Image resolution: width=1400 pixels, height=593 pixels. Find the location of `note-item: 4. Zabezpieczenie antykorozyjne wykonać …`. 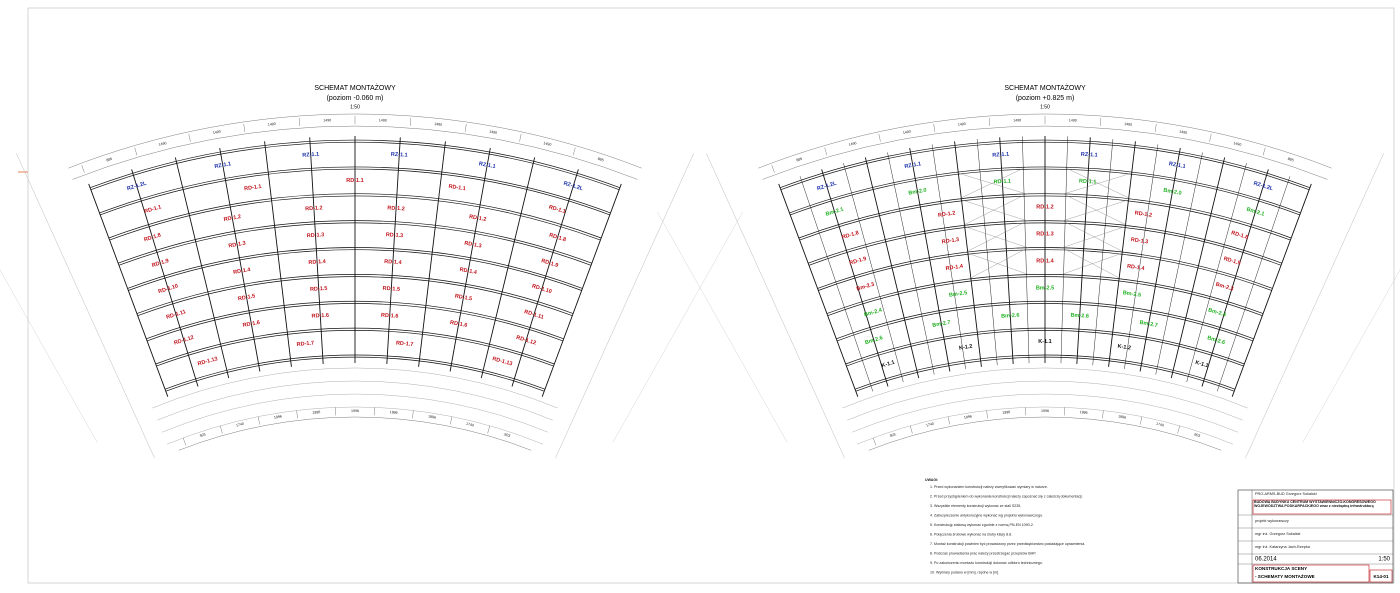

note-item: 4. Zabezpieczenie antykorozyjne wykonać … is located at coordinates (986, 515).